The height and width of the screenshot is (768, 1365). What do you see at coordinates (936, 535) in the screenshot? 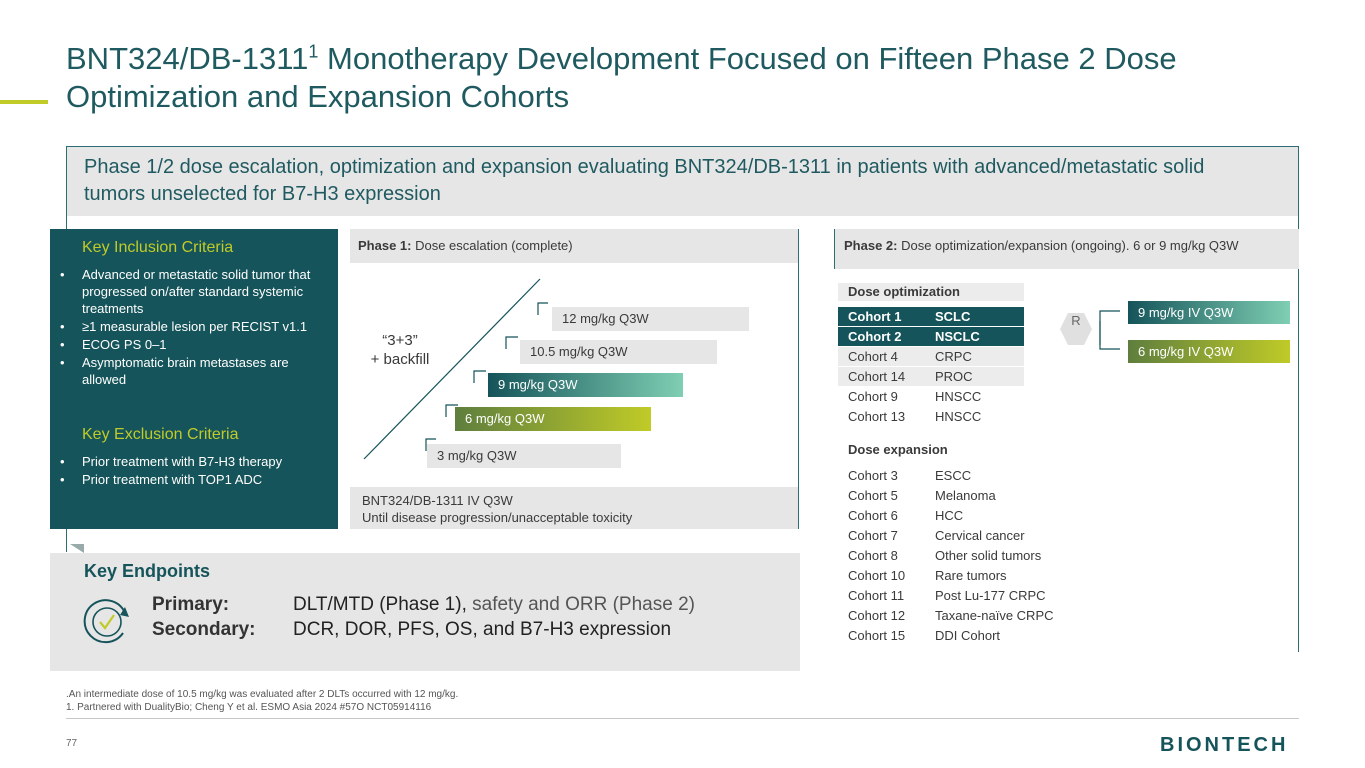
I see `table-row: Cohort 7 Cervical cancer` at bounding box center [936, 535].